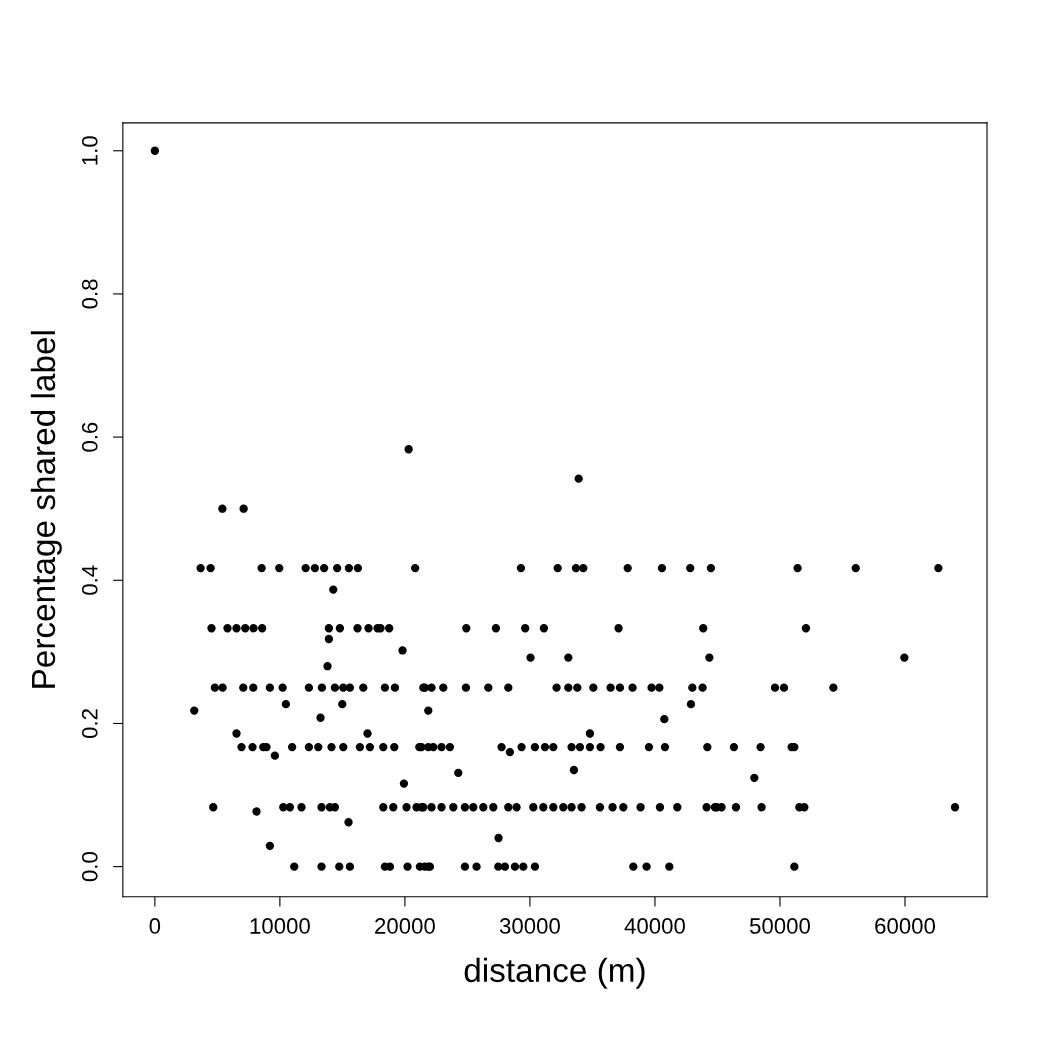 The width and height of the screenshot is (1050, 1050). Describe the element at coordinates (554, 973) in the screenshot. I see `x-axis-title: distance (m)` at that location.